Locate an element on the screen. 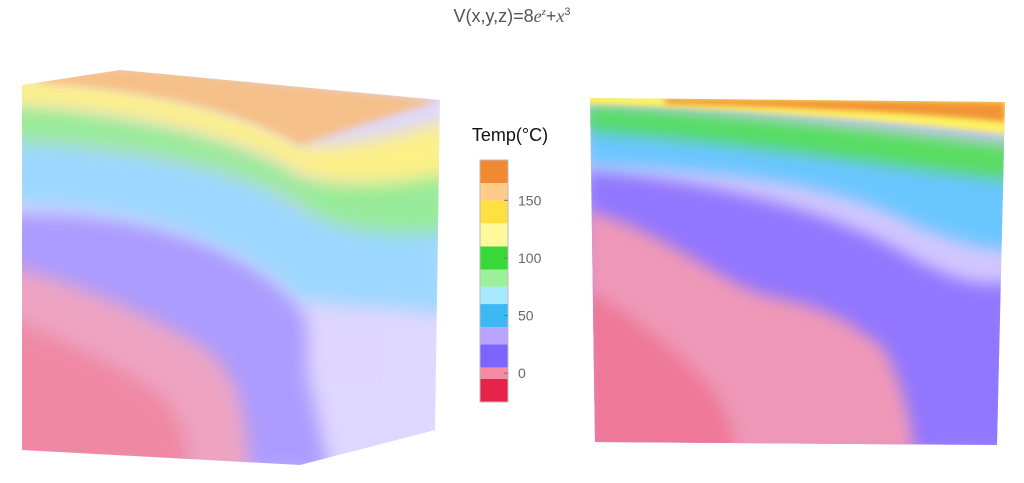 The image size is (1024, 483). legend-title: Temp(°C) is located at coordinates (510, 135).